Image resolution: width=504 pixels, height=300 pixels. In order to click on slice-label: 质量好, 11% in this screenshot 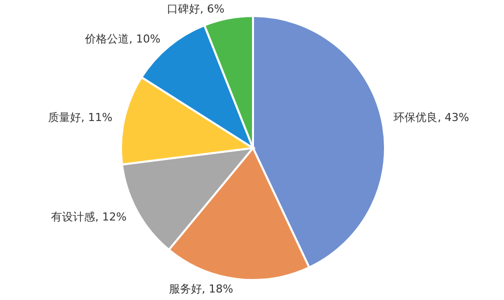, I will do `click(80, 117)`.